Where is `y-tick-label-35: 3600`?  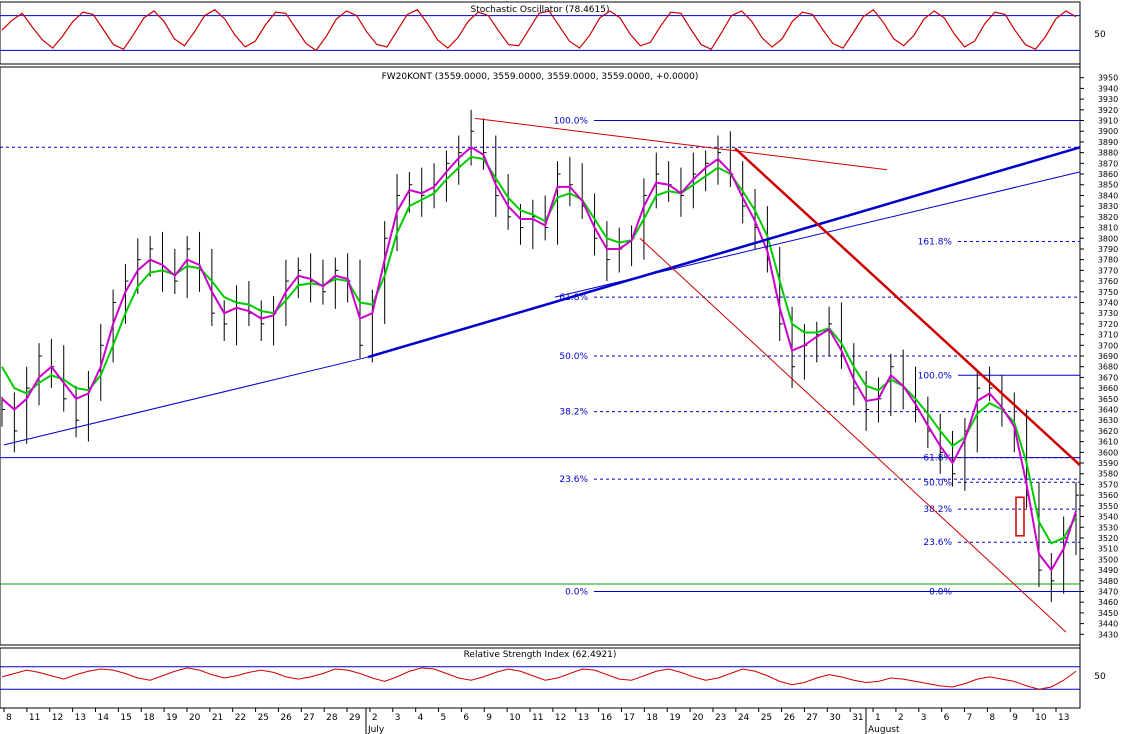 y-tick-label-35: 3600 is located at coordinates (1108, 452).